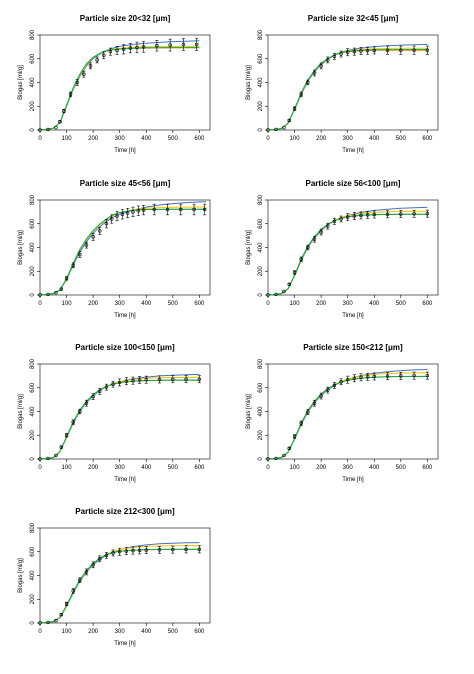  What do you see at coordinates (125, 347) in the screenshot?
I see `panel-title: Particle size 100<150 [μm]` at bounding box center [125, 347].